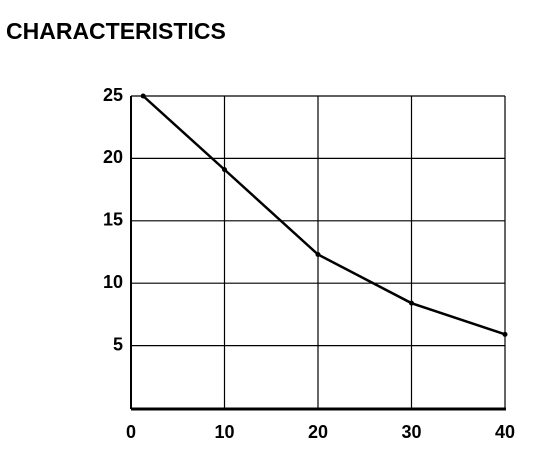  Describe the element at coordinates (113, 282) in the screenshot. I see `y-tick-label: 10` at that location.